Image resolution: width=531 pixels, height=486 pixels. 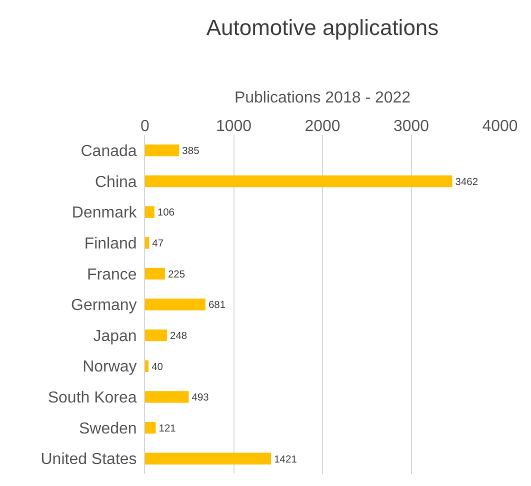 What do you see at coordinates (191, 152) in the screenshot?
I see `data-label: 385` at bounding box center [191, 152].